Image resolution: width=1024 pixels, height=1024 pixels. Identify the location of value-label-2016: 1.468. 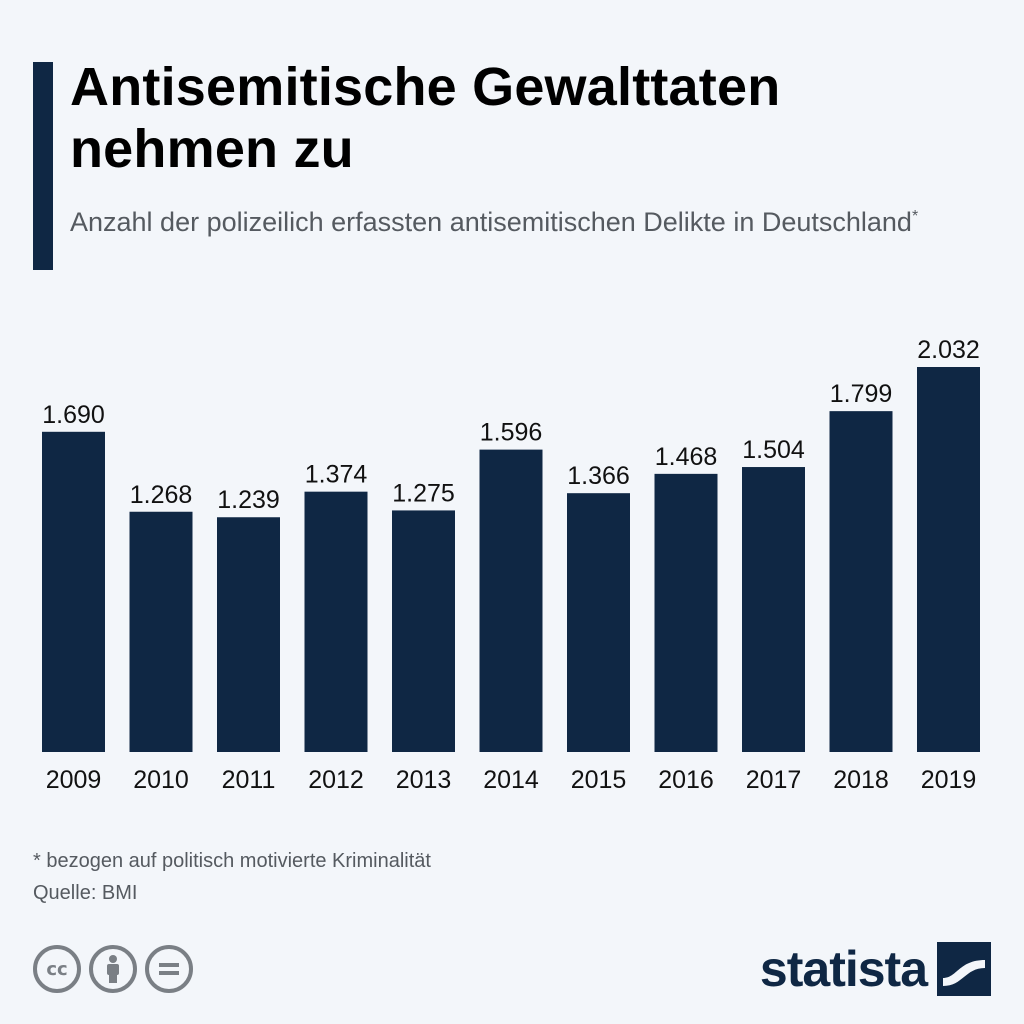
(686, 457).